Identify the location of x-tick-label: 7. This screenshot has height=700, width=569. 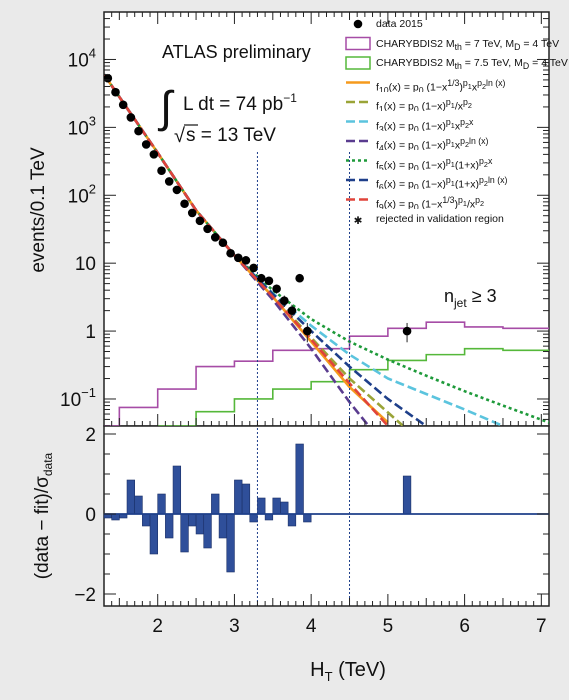
(541, 626).